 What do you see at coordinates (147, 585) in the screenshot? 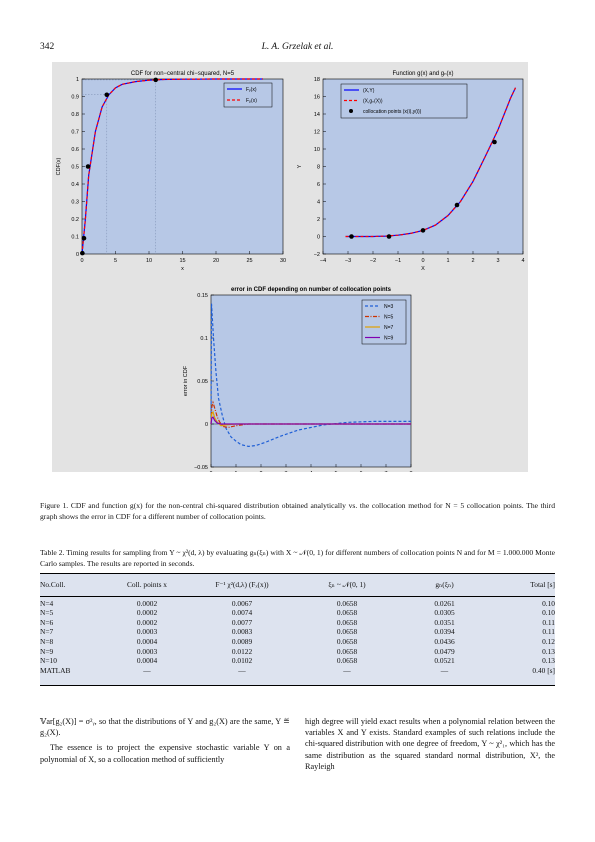
I see `col-header: Coll. points x` at bounding box center [147, 585].